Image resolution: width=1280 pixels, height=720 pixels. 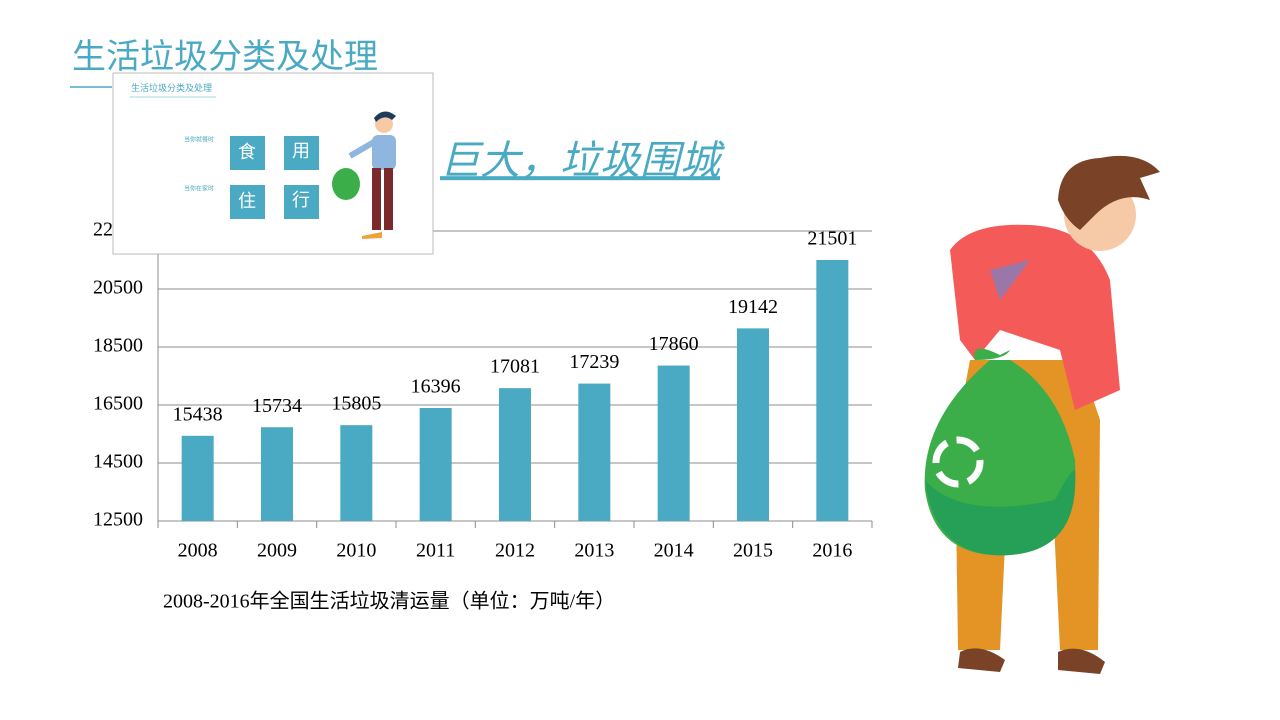 I want to click on y-tick-label: 12500, so click(x=118, y=520).